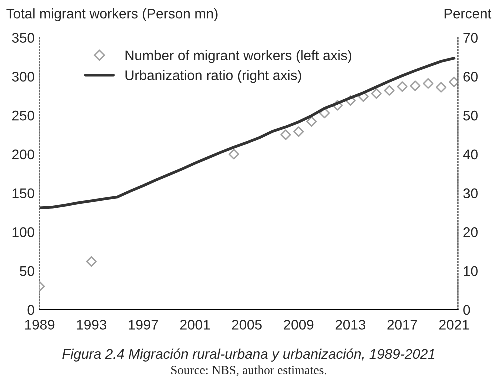 The width and height of the screenshot is (498, 386). I want to click on legend-label: Number of migrant workers (left axis), so click(239, 57).